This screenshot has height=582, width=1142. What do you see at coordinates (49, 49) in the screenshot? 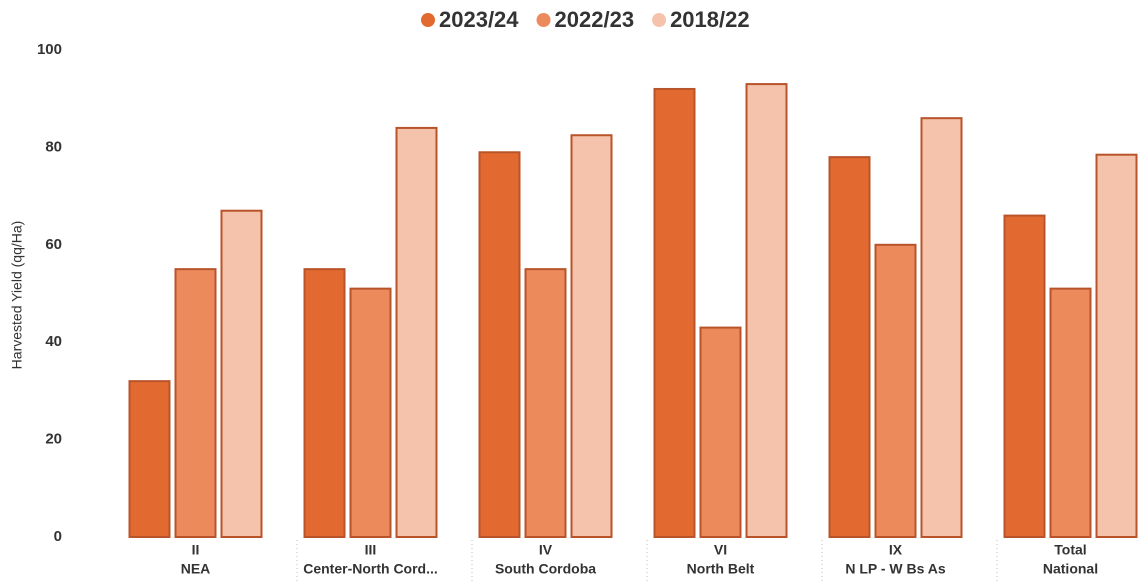
I see `y-tick-label: 100` at bounding box center [49, 49].